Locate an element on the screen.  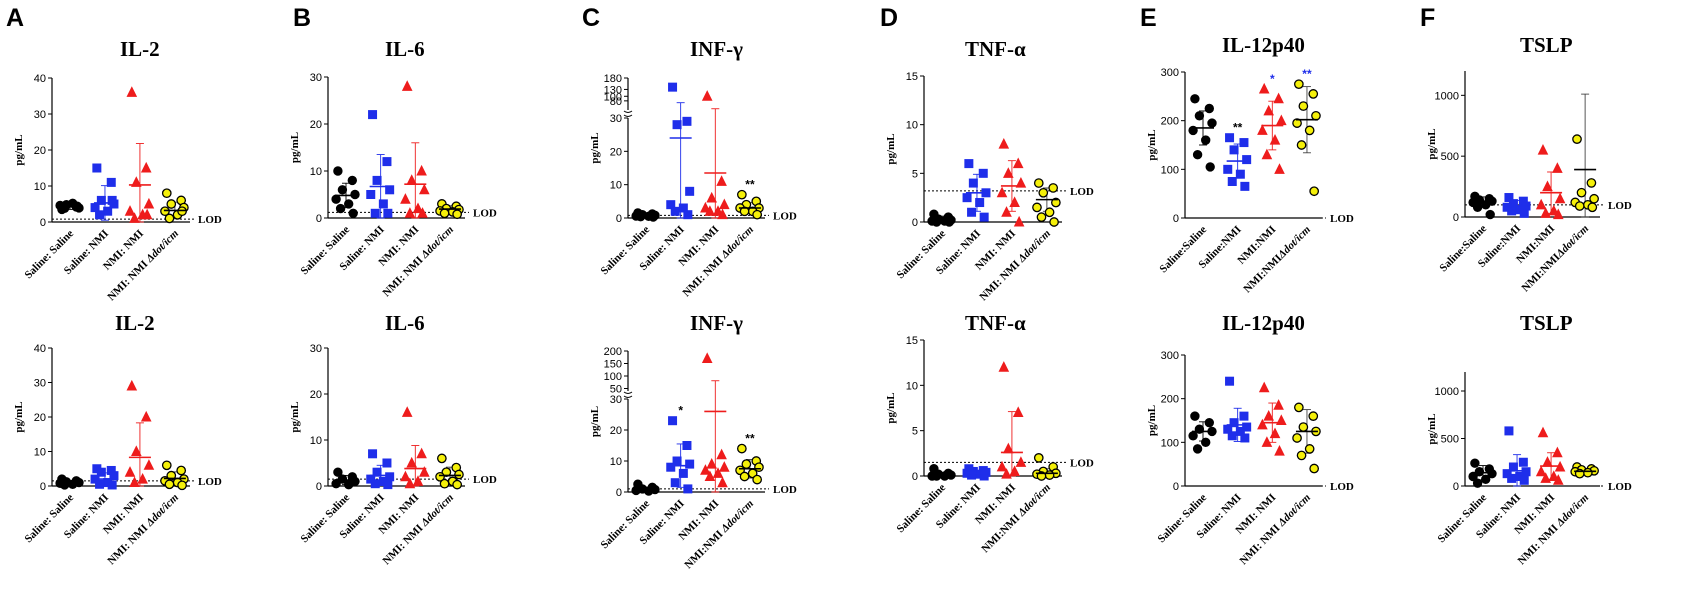
y-axis-label: pg/mL is located at coordinates (1432, 143).